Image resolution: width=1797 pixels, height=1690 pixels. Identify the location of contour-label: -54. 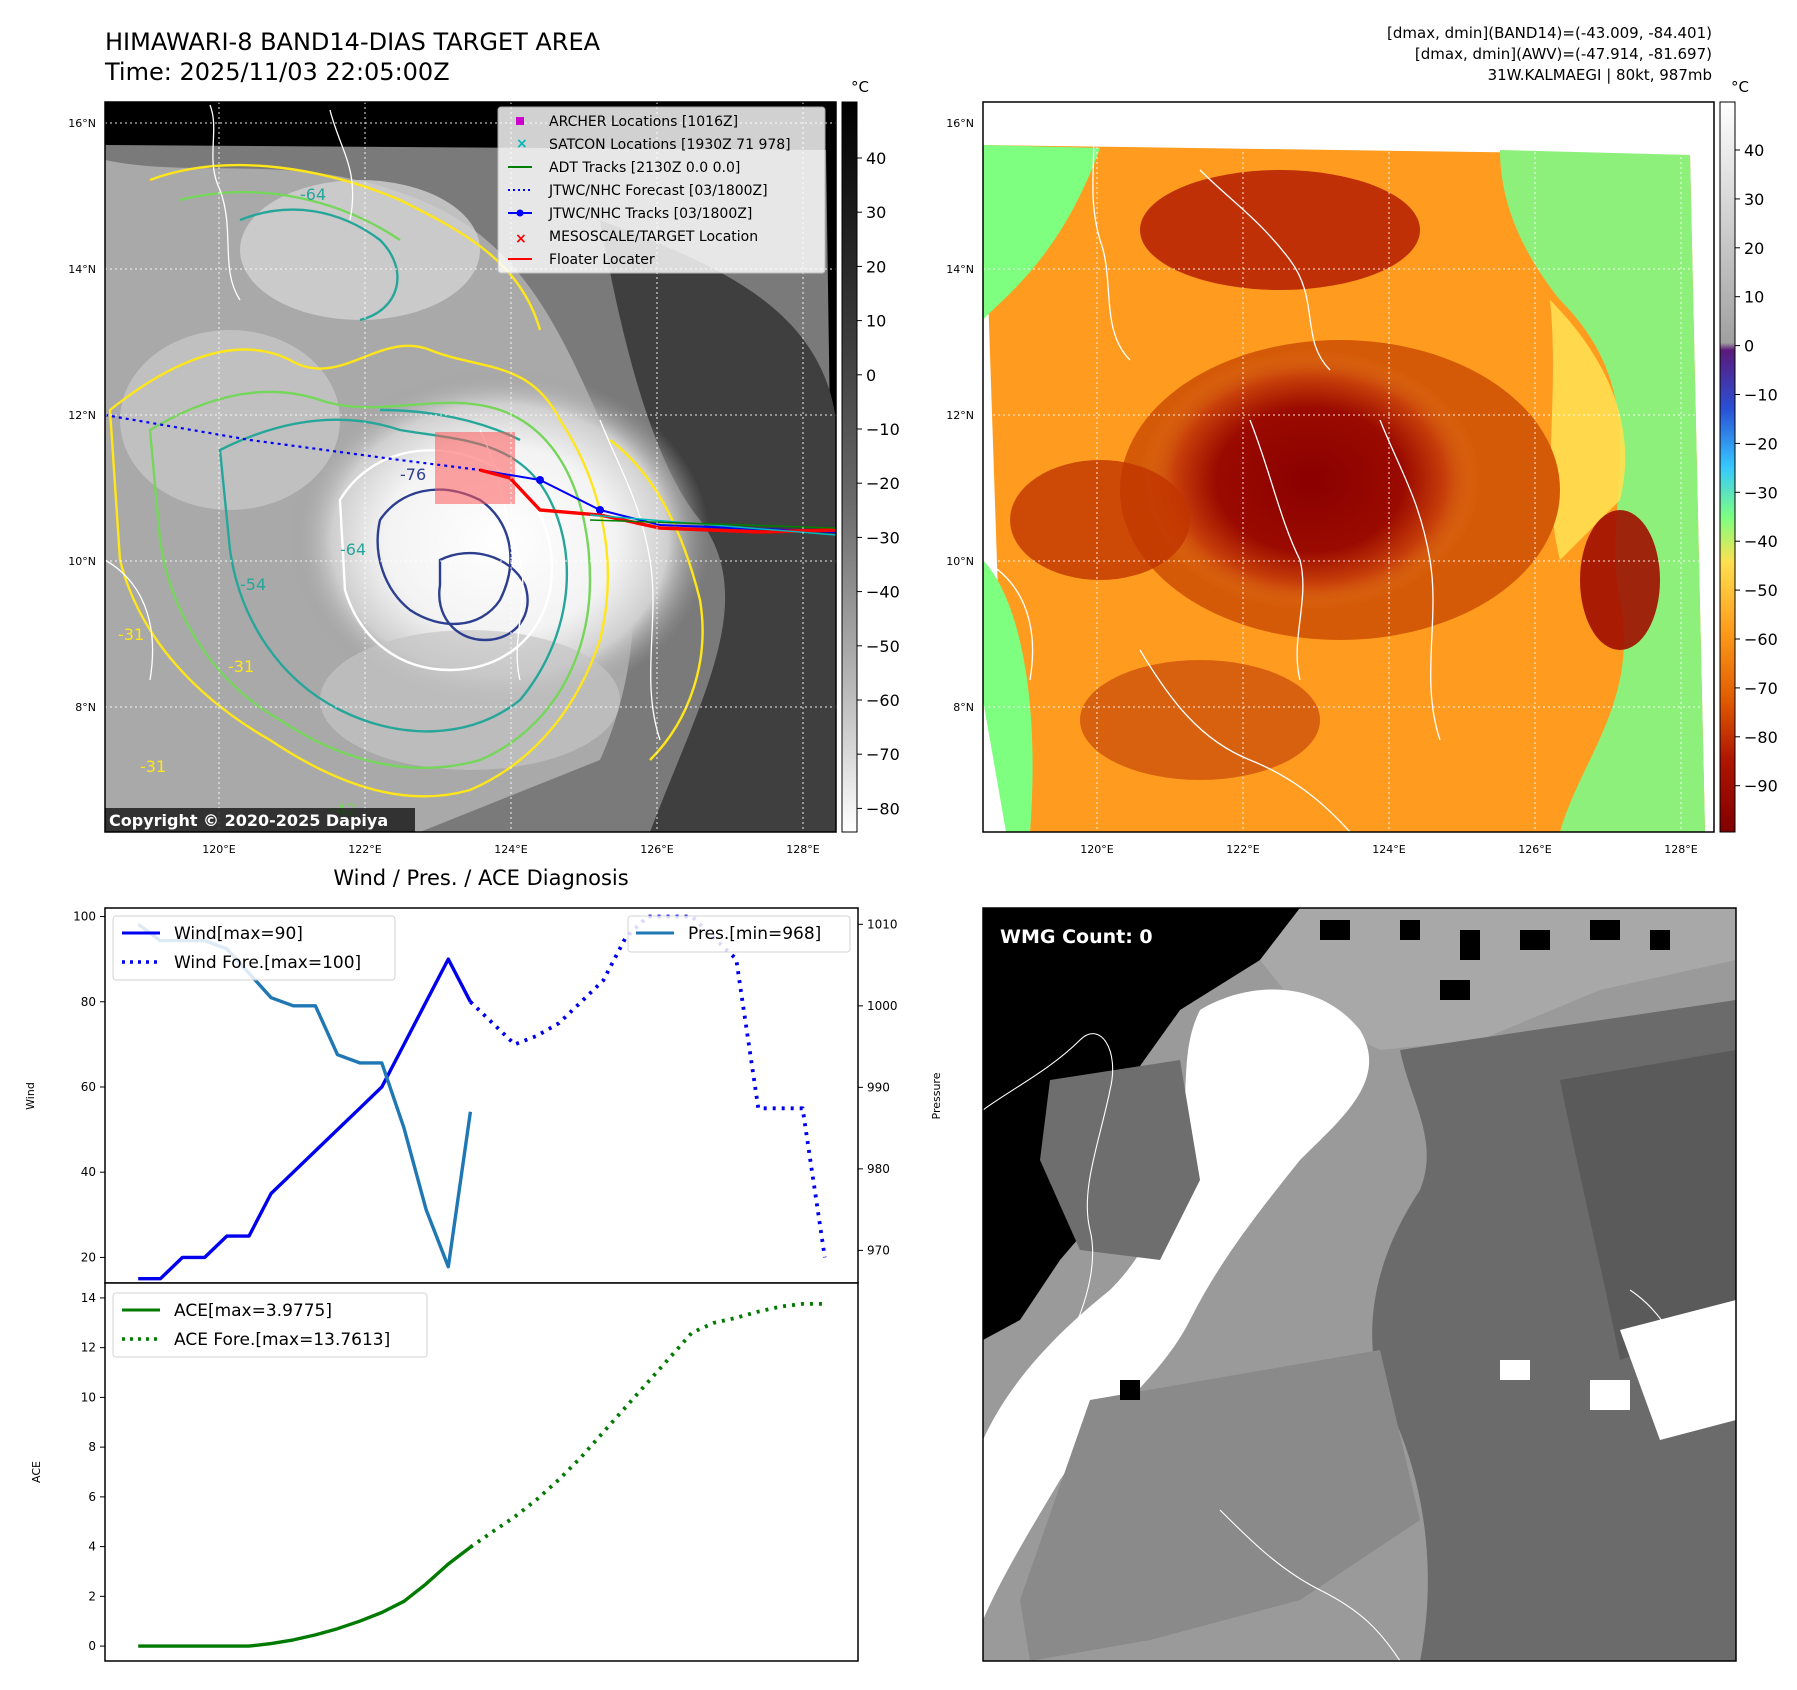
(253, 584).